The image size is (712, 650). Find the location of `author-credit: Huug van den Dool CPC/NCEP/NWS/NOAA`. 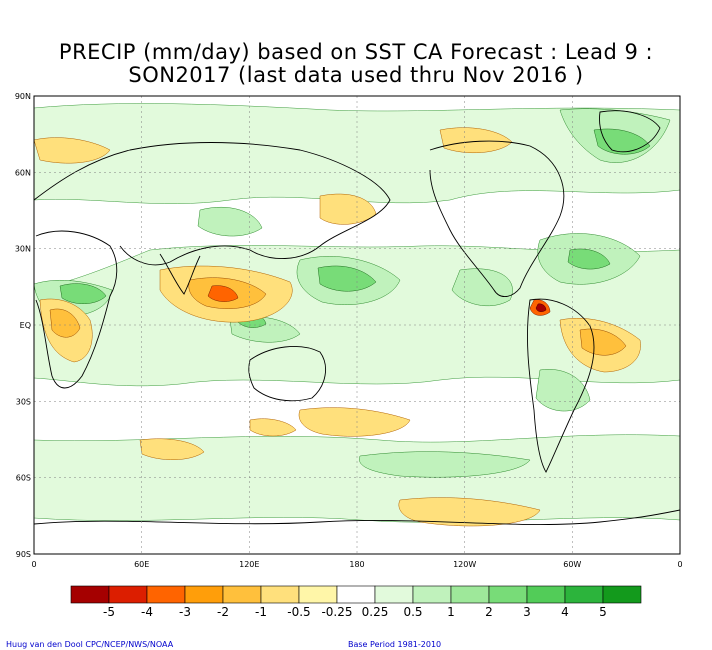

author-credit: Huug van den Dool CPC/NCEP/NWS/NOAA is located at coordinates (90, 644).